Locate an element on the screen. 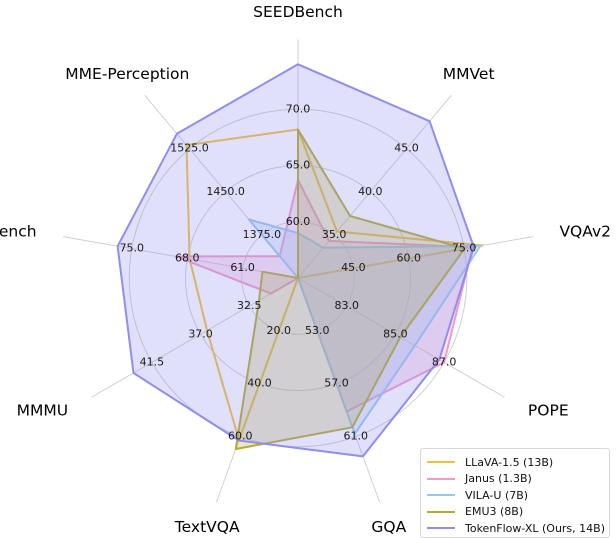 Image resolution: width=616 pixels, height=538 pixels. tick-label: 37.0 is located at coordinates (200, 333).